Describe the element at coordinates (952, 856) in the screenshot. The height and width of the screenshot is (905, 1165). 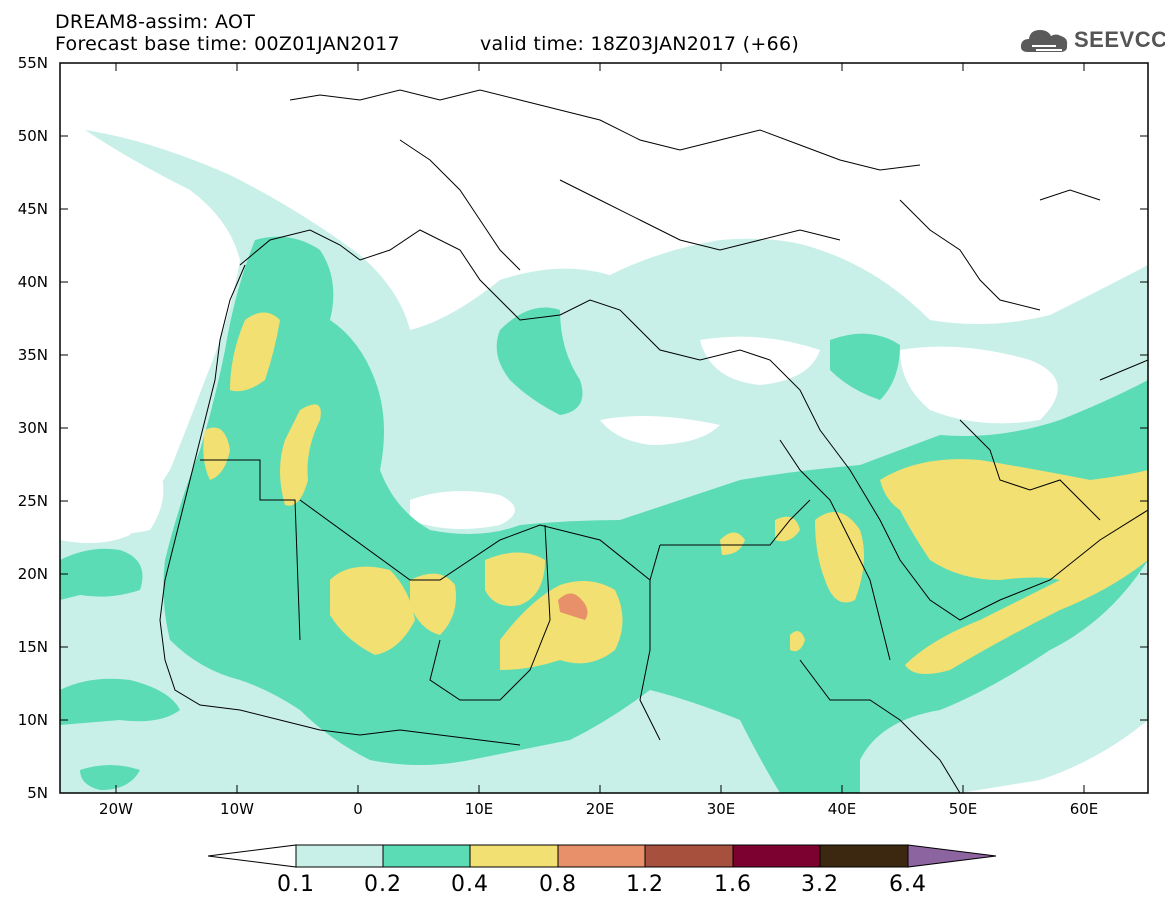
I see `colorbar-high-arrow` at that location.